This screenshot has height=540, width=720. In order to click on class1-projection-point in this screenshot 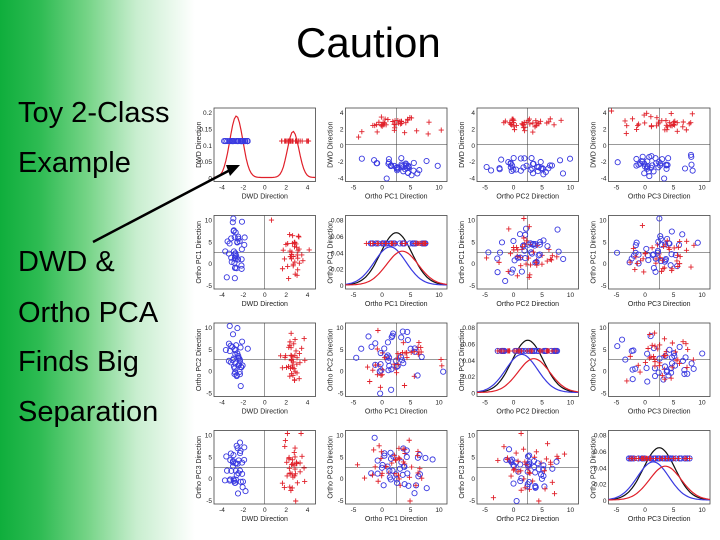, I will do `click(232, 141)`.